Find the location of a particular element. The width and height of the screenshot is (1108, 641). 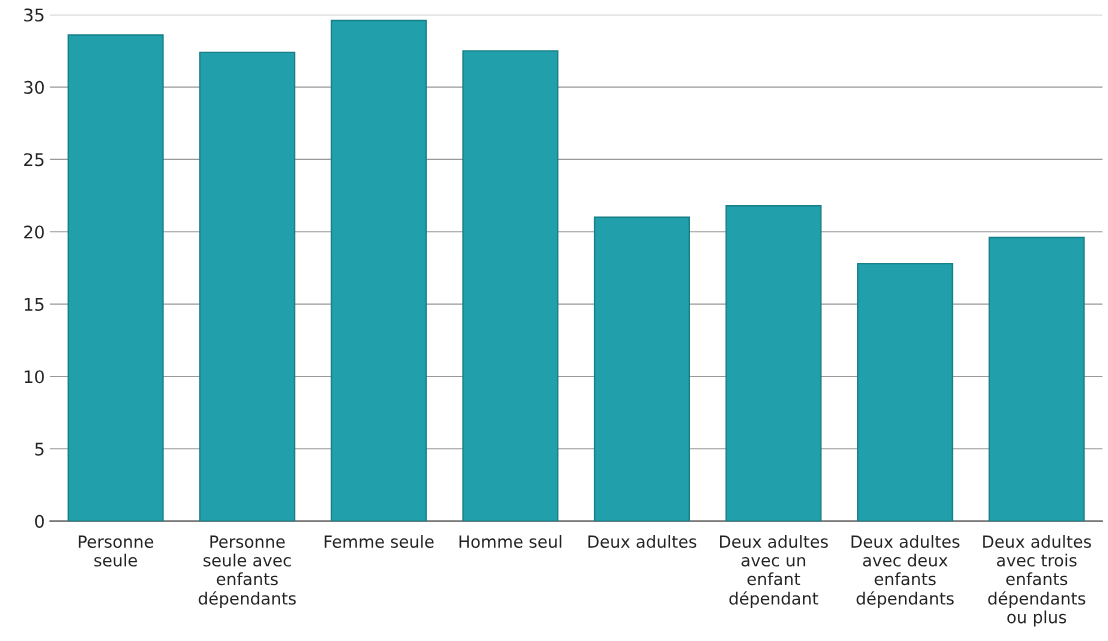

y-tick-label: 15 is located at coordinates (34, 304).